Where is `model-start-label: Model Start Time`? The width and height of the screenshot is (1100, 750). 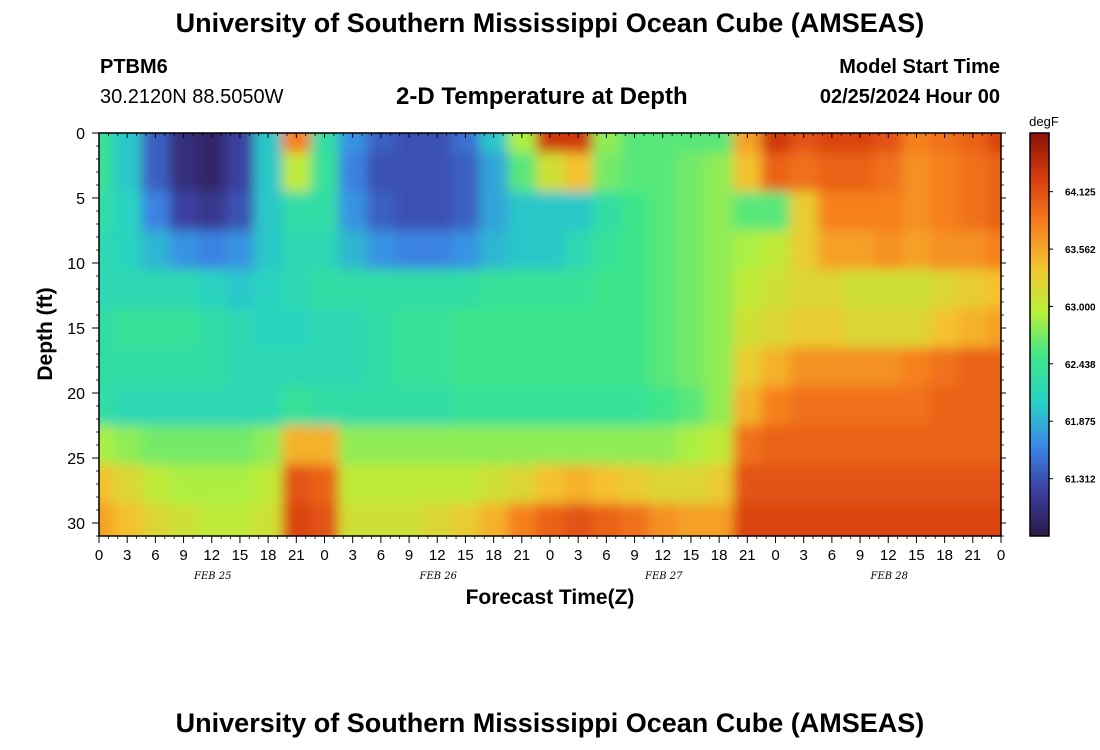
model-start-label: Model Start Time is located at coordinates (919, 67).